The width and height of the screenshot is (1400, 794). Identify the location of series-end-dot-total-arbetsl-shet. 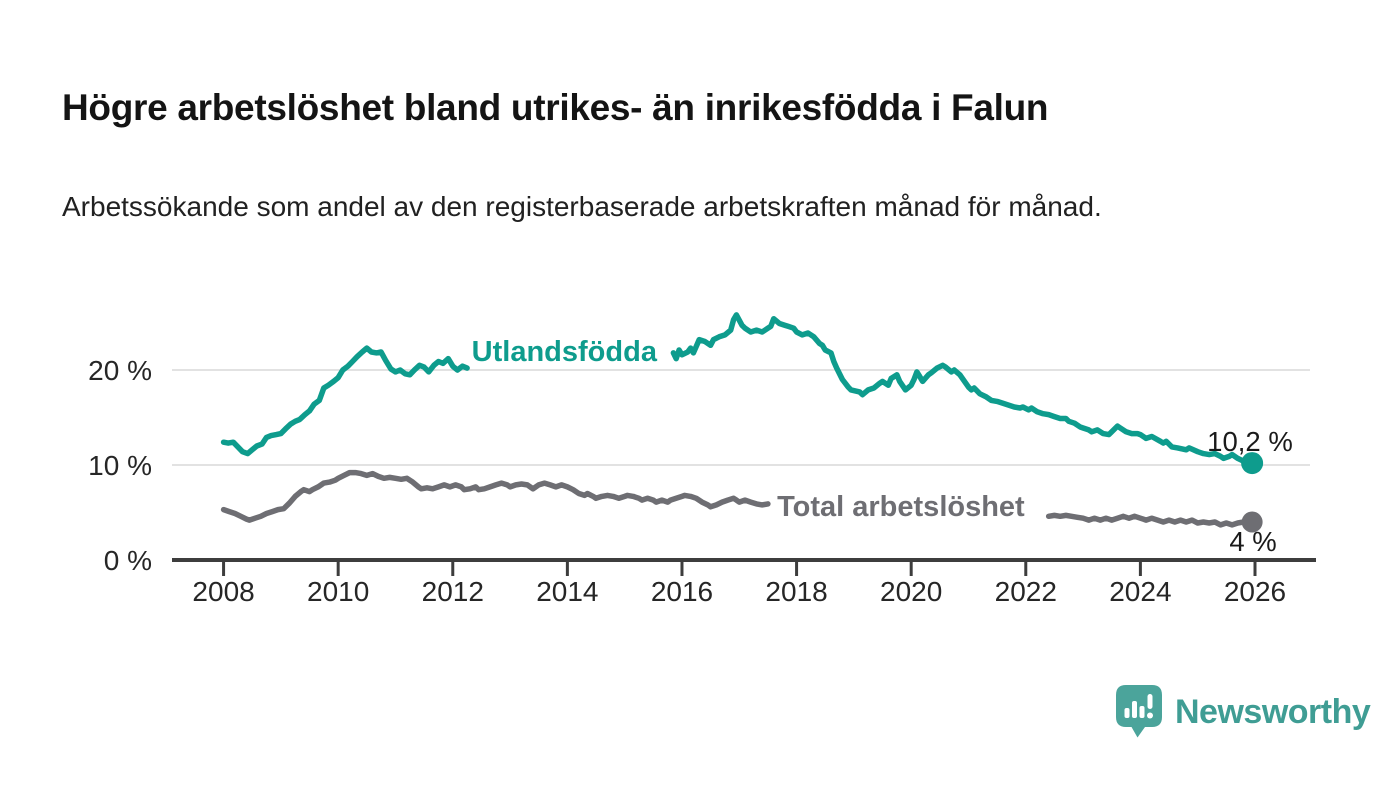
(1252, 522).